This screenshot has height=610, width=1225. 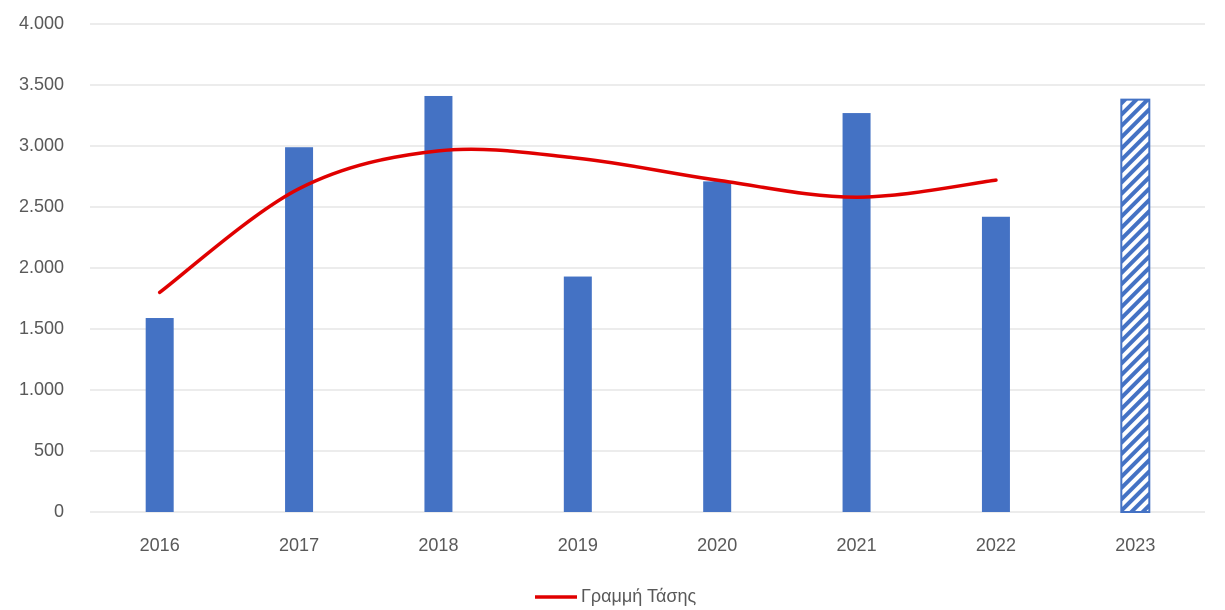 What do you see at coordinates (717, 545) in the screenshot?
I see `x-tick-label: 2020` at bounding box center [717, 545].